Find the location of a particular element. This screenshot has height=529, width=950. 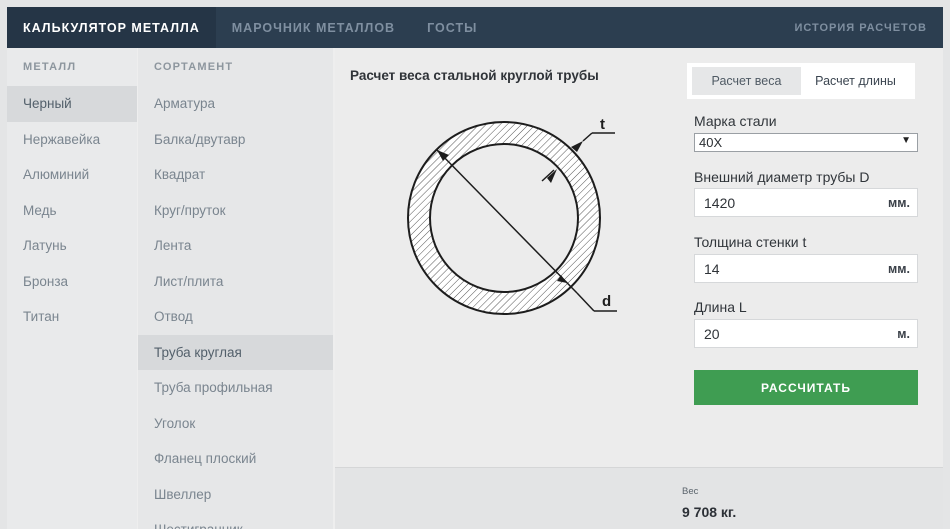

t-label: t is located at coordinates (602, 124).